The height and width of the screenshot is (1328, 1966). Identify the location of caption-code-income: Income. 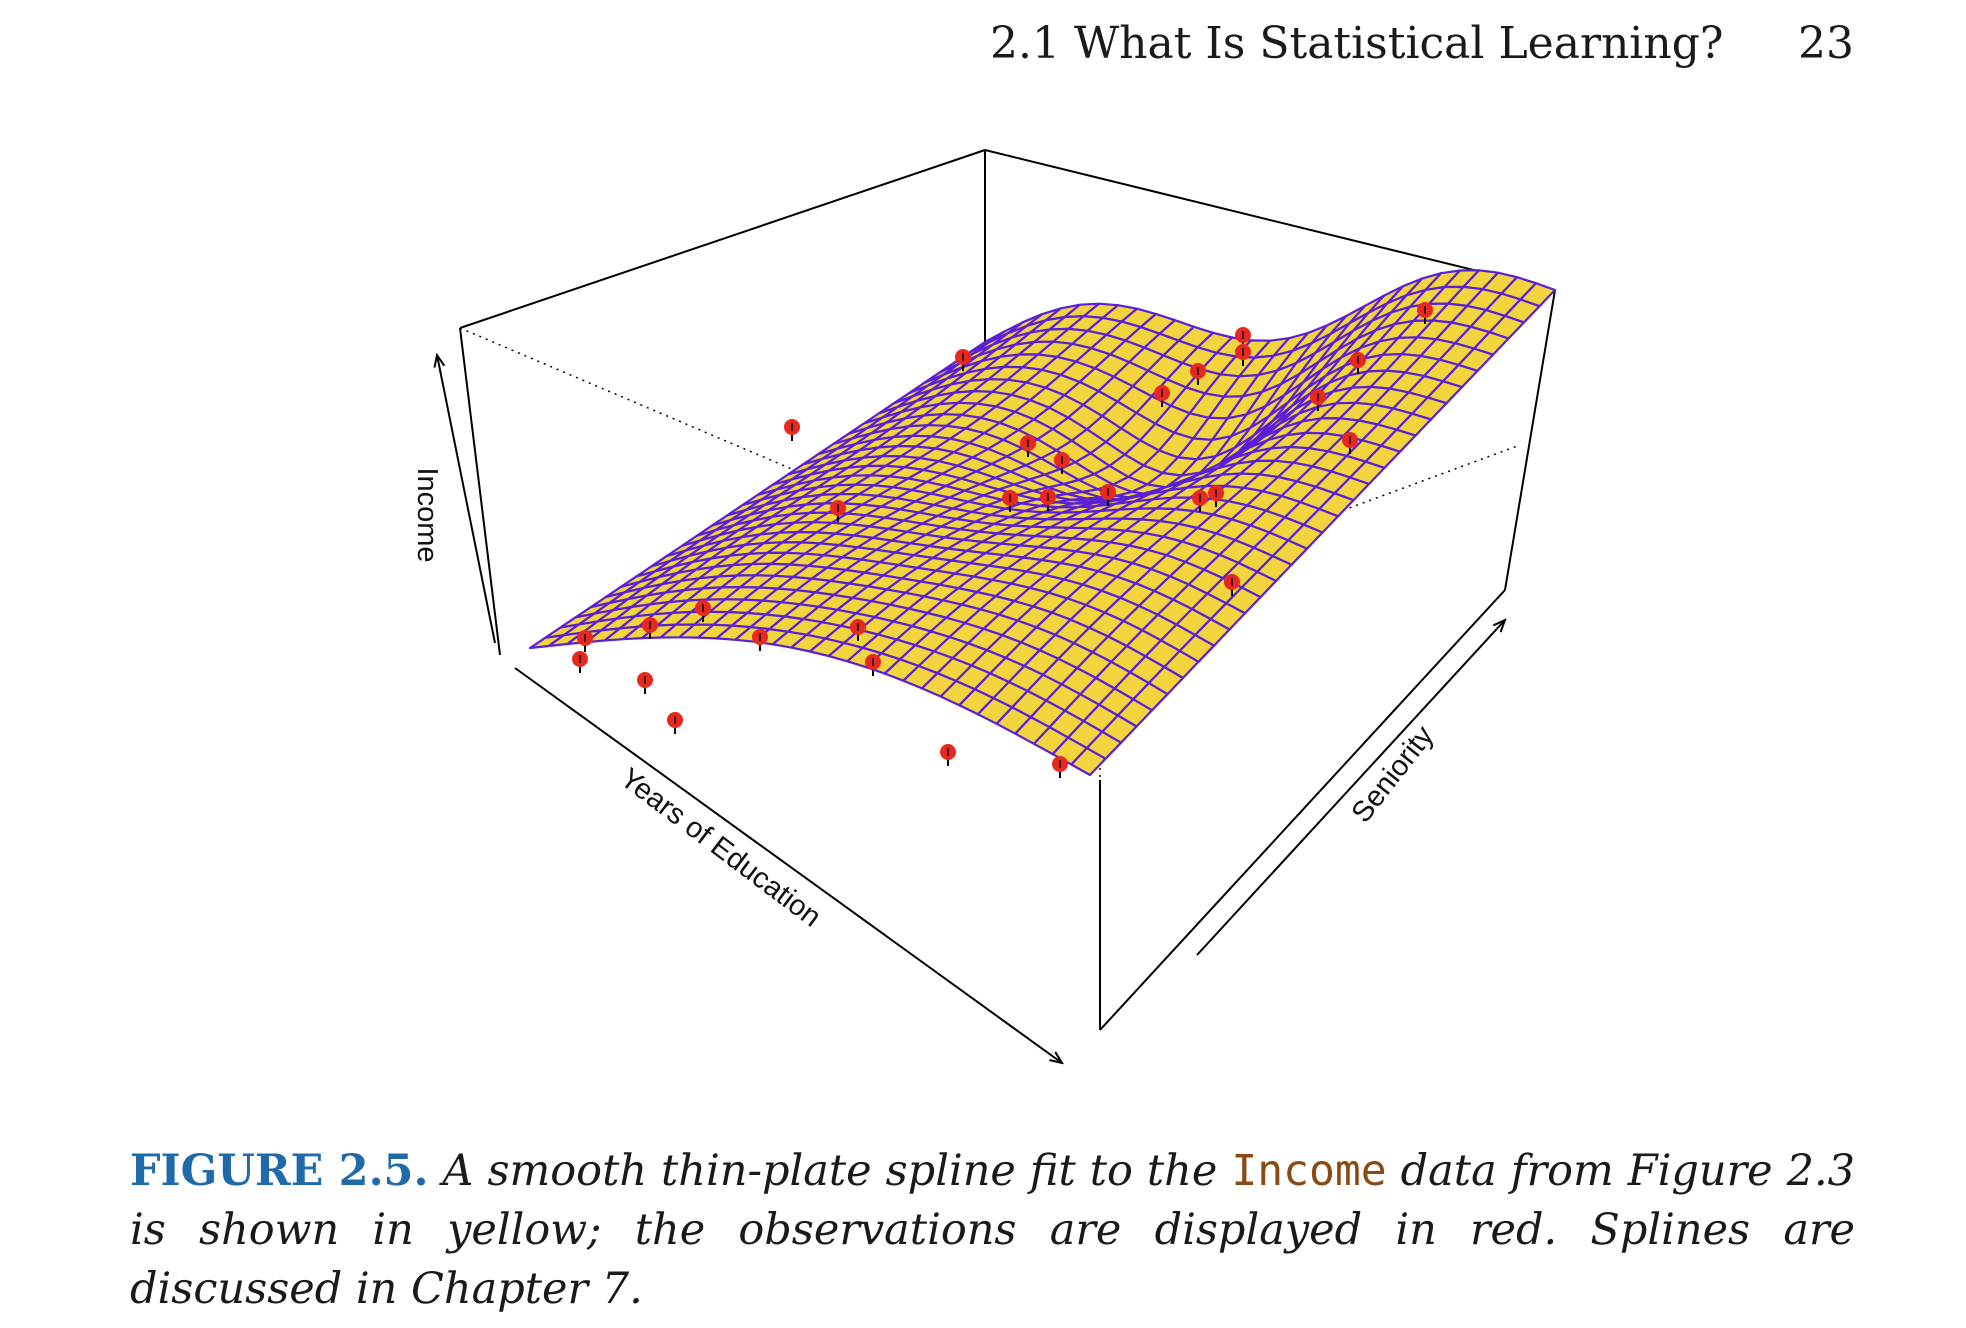
(1309, 1171).